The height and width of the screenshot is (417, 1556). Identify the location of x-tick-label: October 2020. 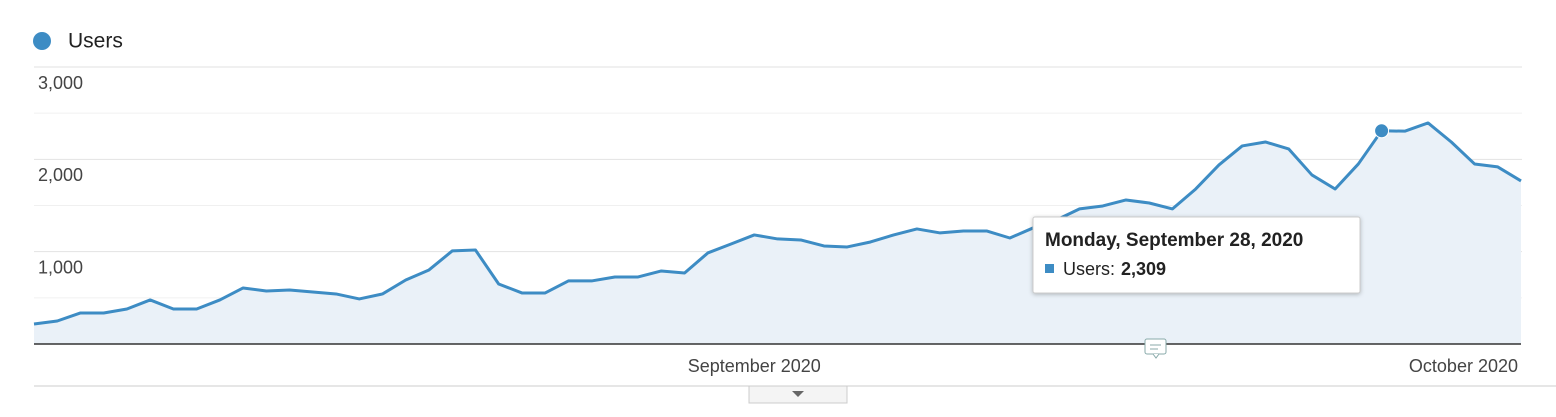
(1463, 366).